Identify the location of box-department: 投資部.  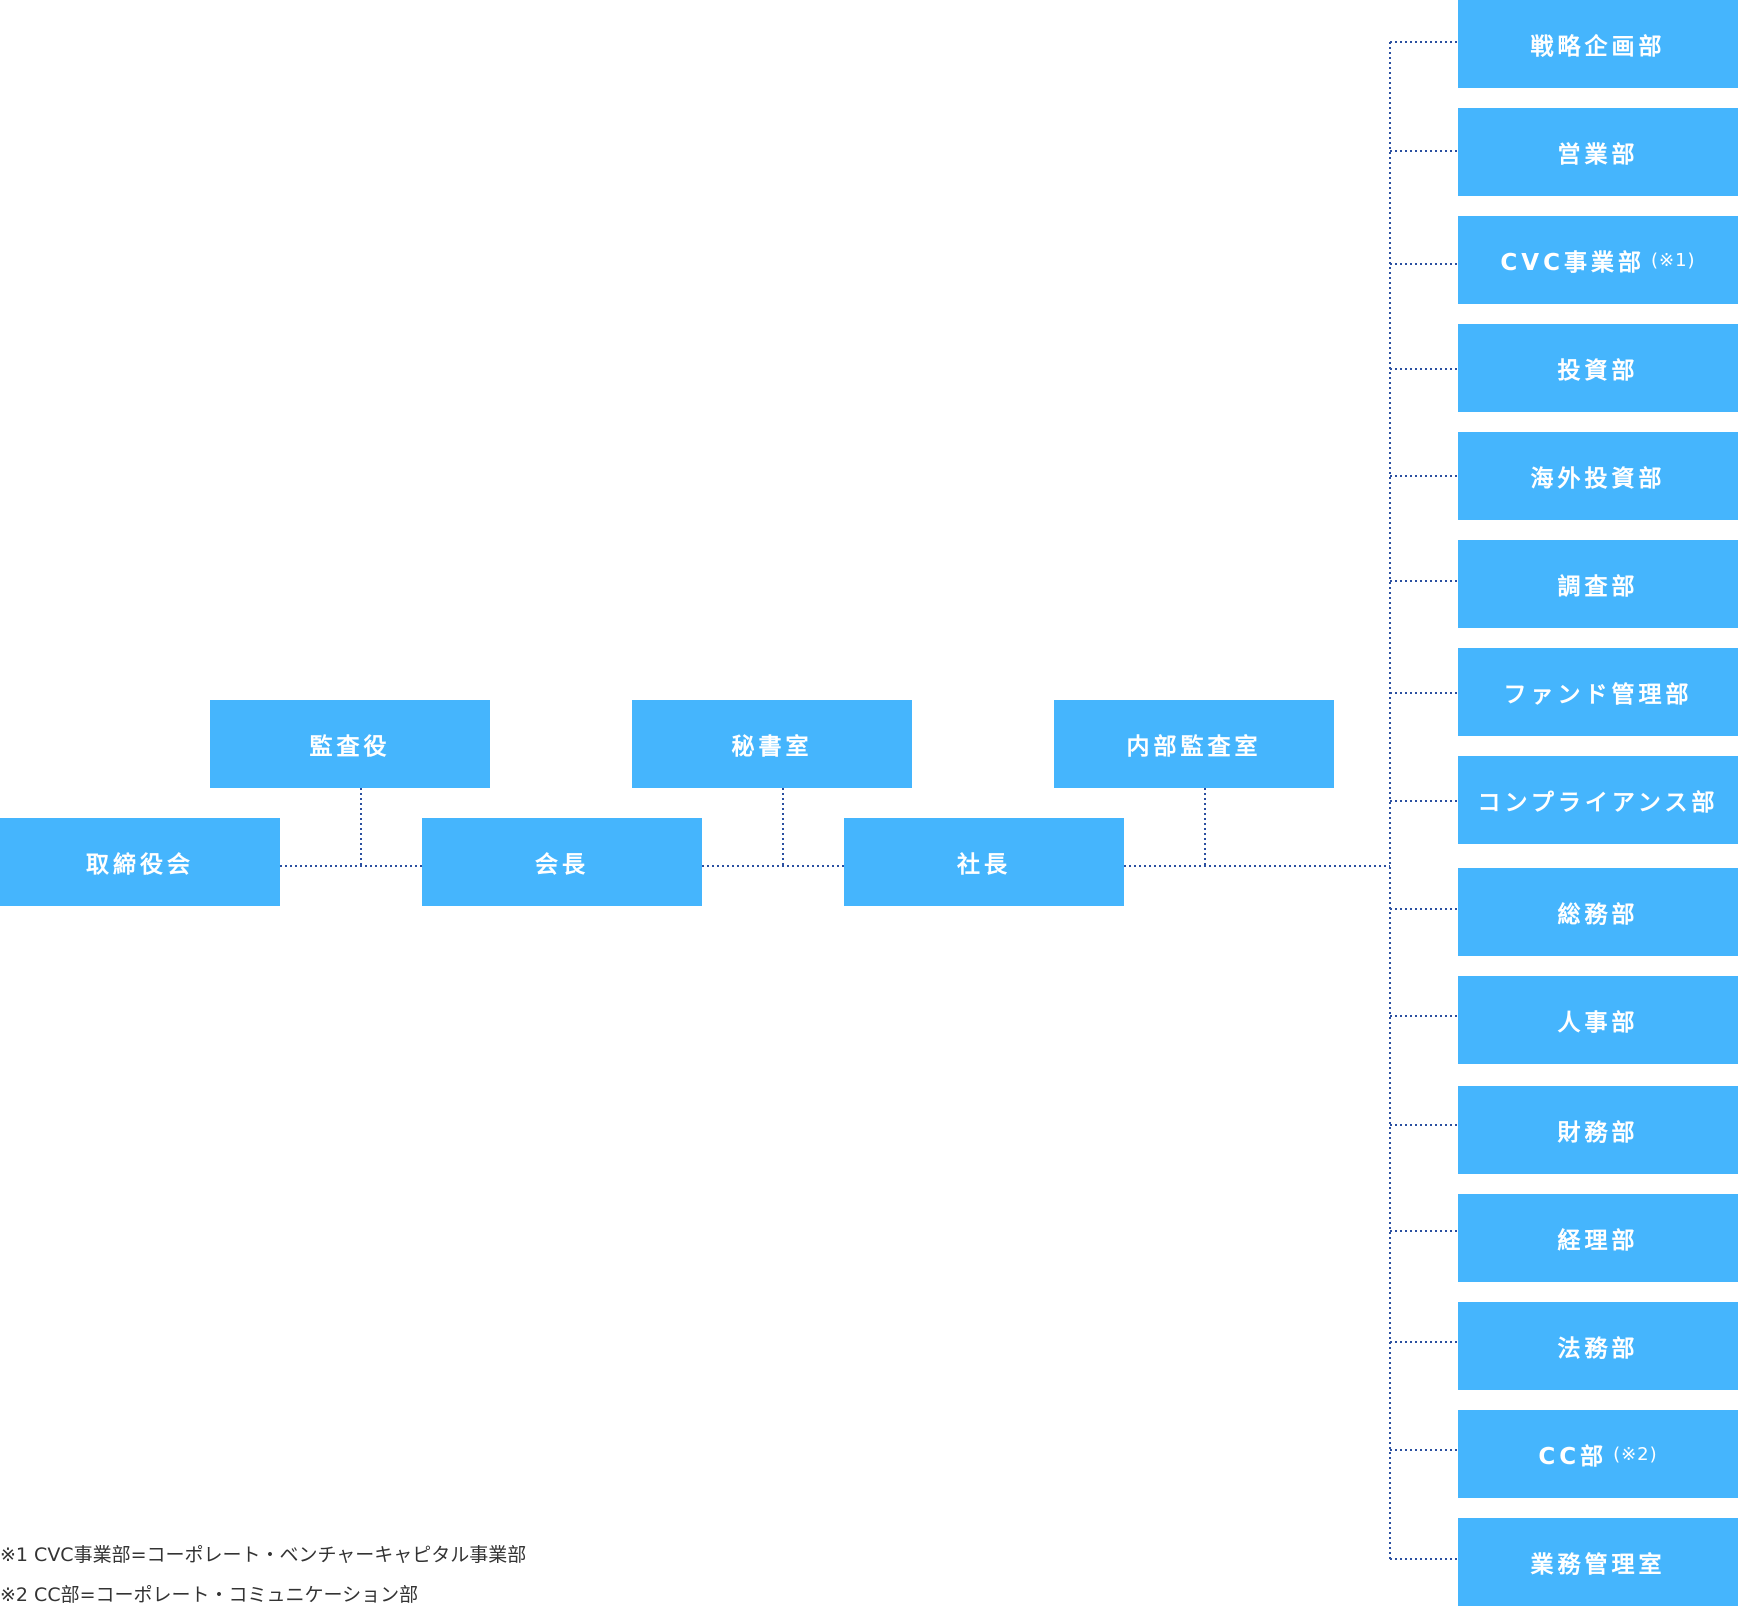
(1598, 368).